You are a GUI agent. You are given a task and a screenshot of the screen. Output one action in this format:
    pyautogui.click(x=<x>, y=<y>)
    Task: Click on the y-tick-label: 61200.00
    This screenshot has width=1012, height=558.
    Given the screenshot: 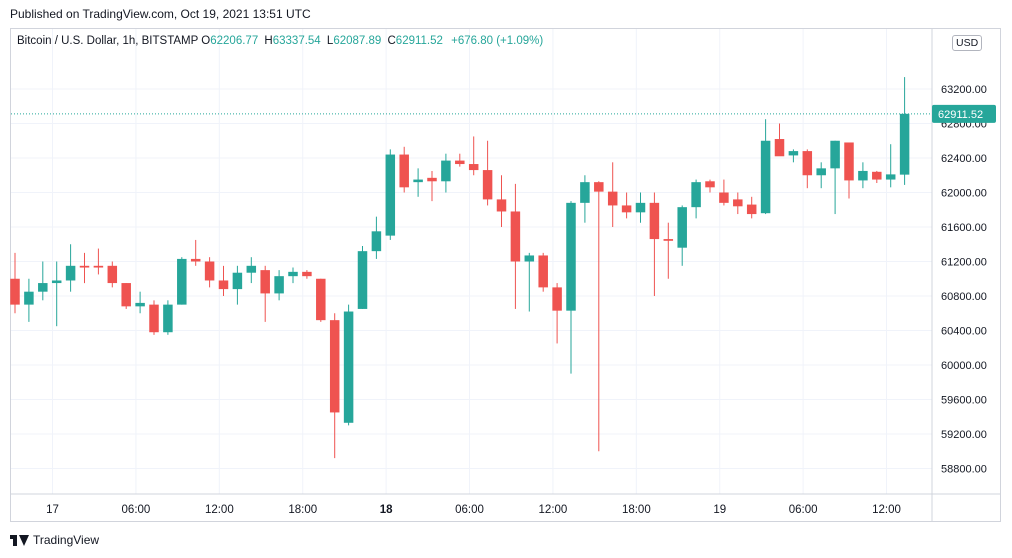 What is the action you would take?
    pyautogui.click(x=964, y=263)
    